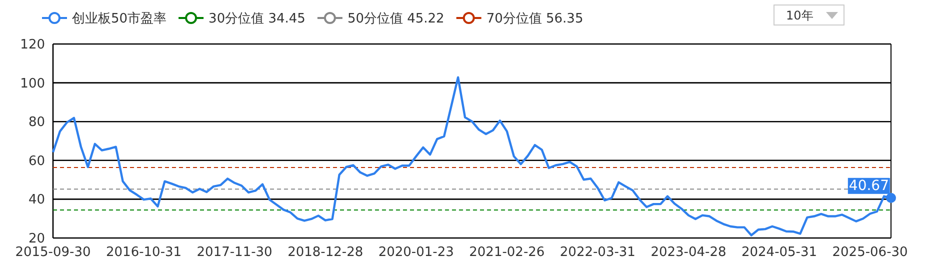  Describe the element at coordinates (36, 122) in the screenshot. I see `y-tick-label: 80` at that location.